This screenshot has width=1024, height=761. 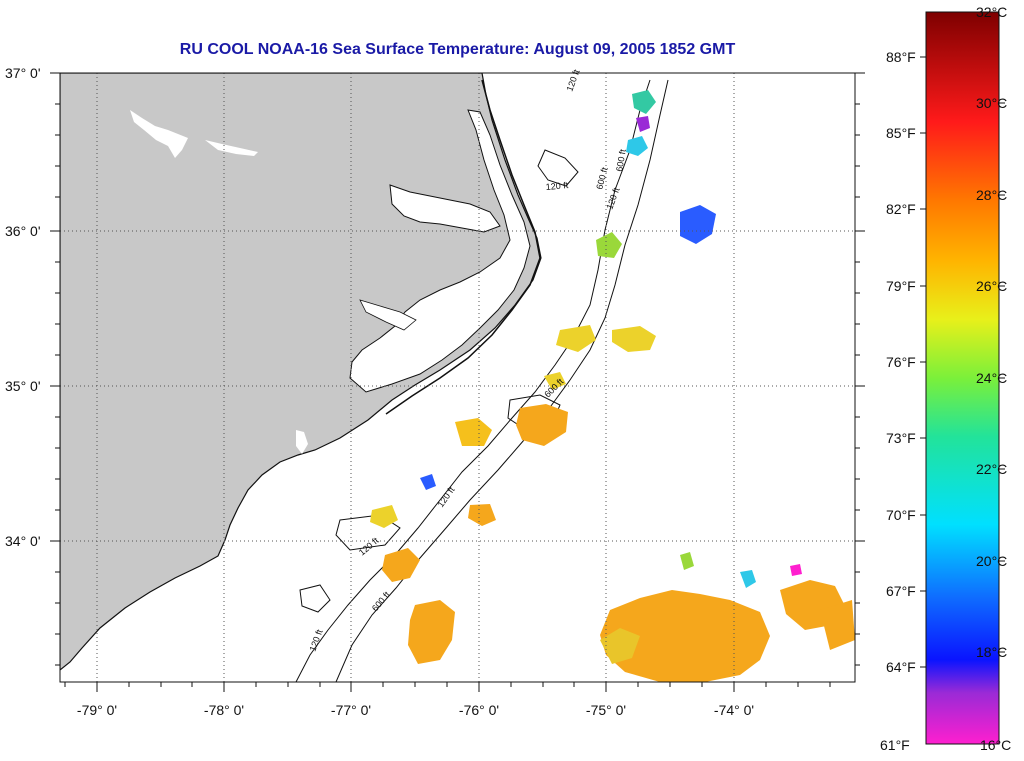 What do you see at coordinates (901, 438) in the screenshot?
I see `fahrenheit-label: 73°F` at bounding box center [901, 438].